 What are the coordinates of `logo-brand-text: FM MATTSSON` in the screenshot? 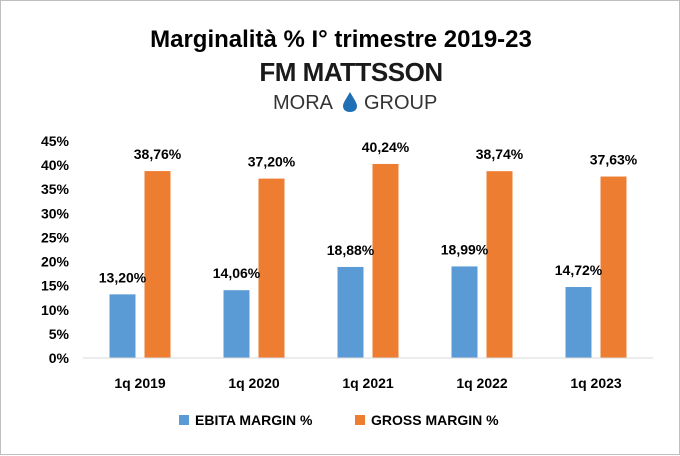 It's located at (350, 72).